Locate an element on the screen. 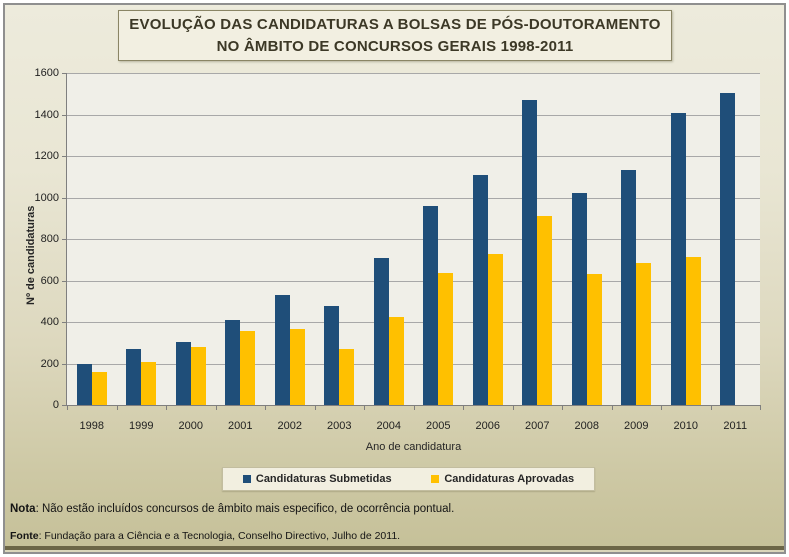  bar-aprovadas-2003 is located at coordinates (347, 376).